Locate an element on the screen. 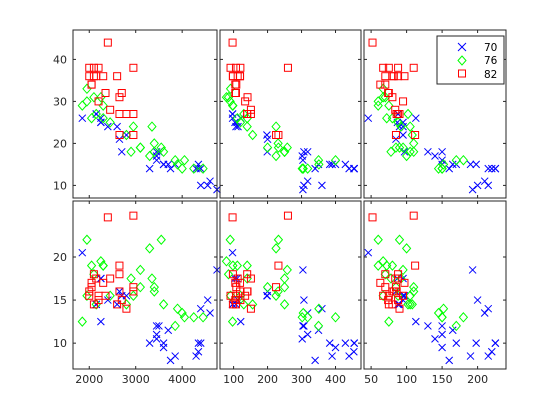  x-tick-label: 150 is located at coordinates (442, 379).